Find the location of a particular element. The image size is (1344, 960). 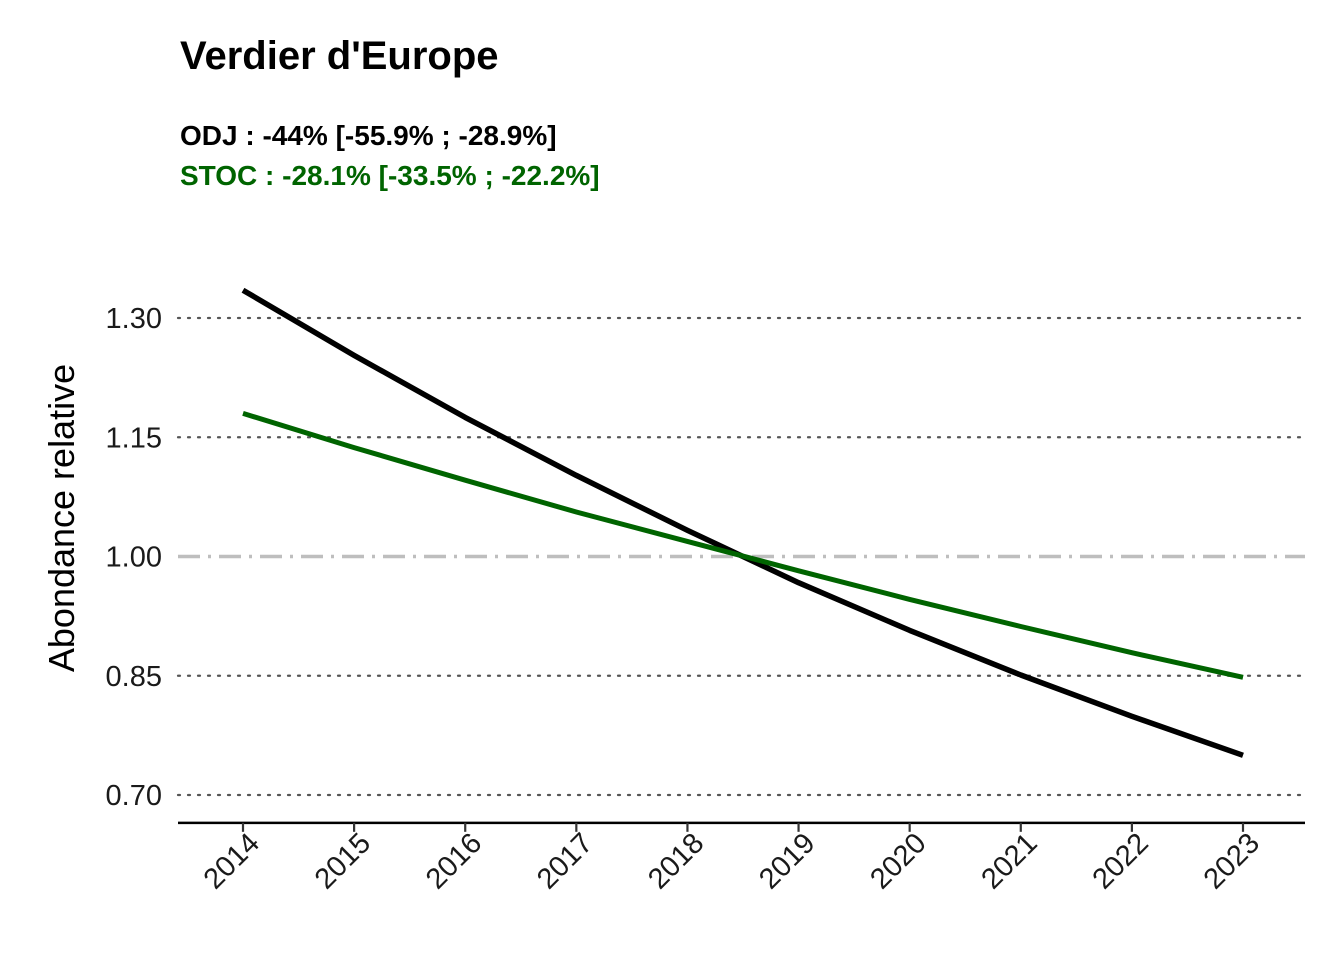

y-tick-label: 0.70 is located at coordinates (134, 796).